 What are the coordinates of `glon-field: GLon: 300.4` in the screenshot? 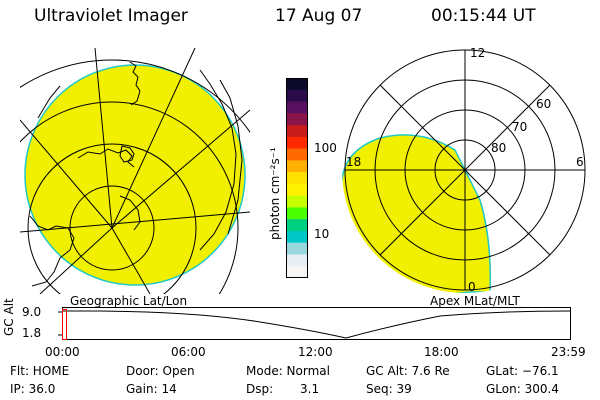 It's located at (522, 389).